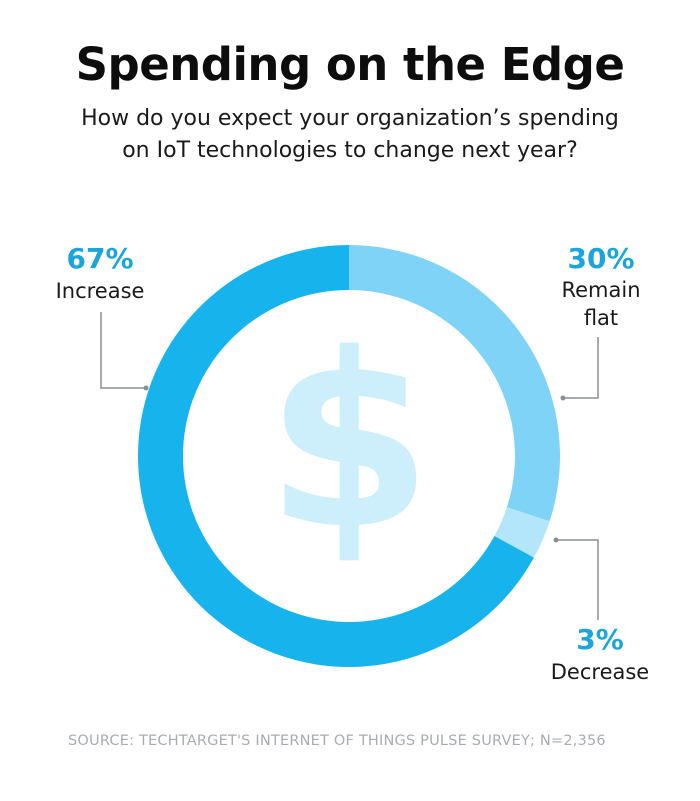 The height and width of the screenshot is (801, 700). Describe the element at coordinates (600, 672) in the screenshot. I see `category-label-decrease: Decrease` at that location.